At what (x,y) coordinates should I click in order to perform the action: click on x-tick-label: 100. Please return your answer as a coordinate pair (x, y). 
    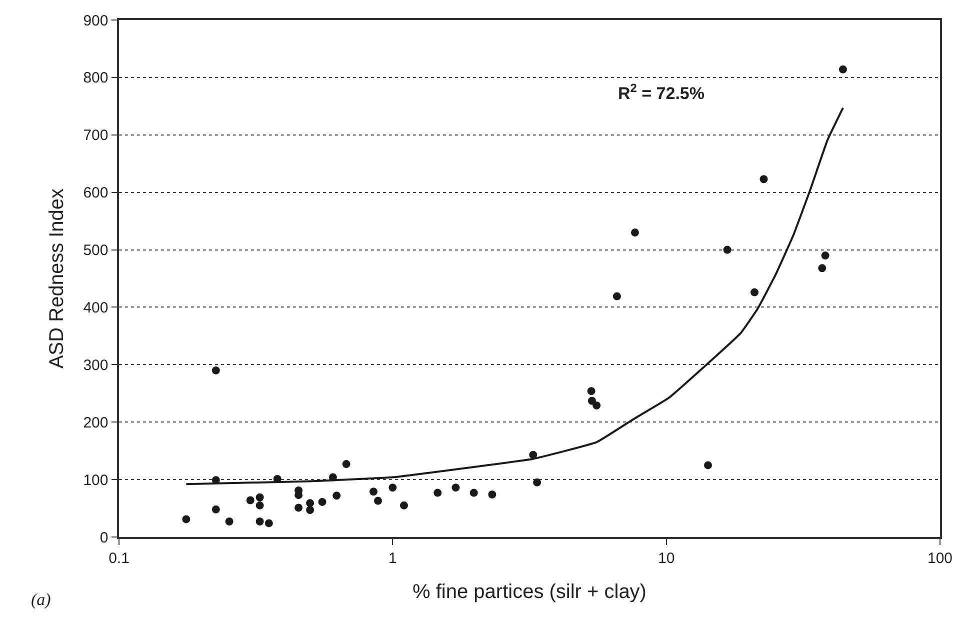
    Looking at the image, I should click on (940, 558).